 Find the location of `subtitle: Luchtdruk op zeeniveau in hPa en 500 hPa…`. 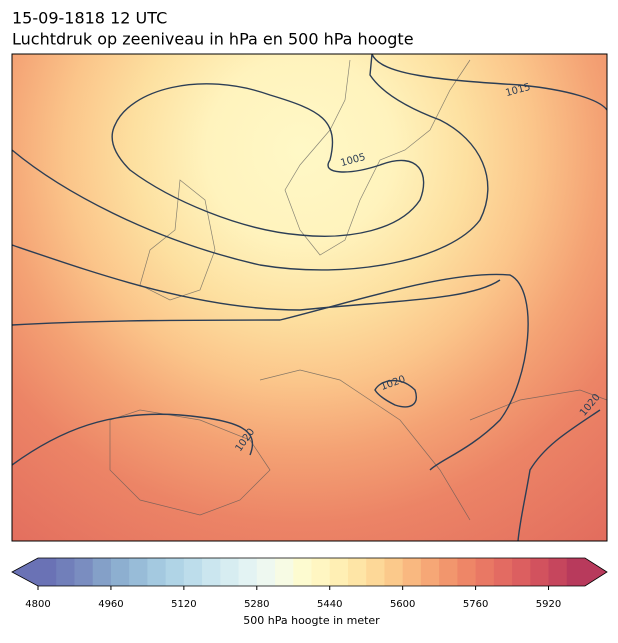

subtitle: Luchtdruk op zeeniveau in hPa en 500 hPa… is located at coordinates (213, 39).